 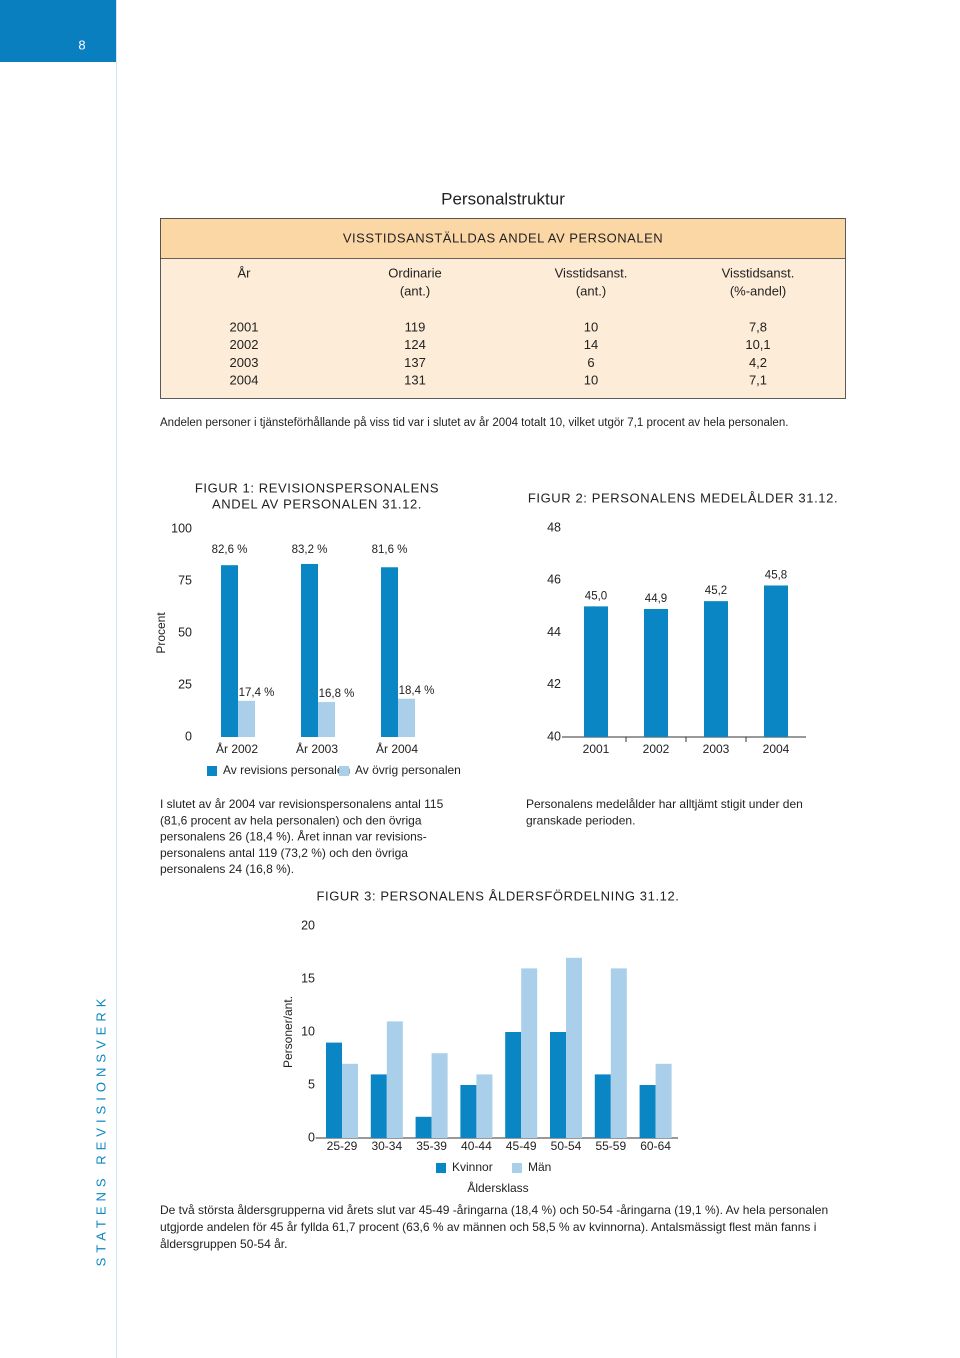 What do you see at coordinates (81, 44) in the screenshot?
I see `page-number: 8` at bounding box center [81, 44].